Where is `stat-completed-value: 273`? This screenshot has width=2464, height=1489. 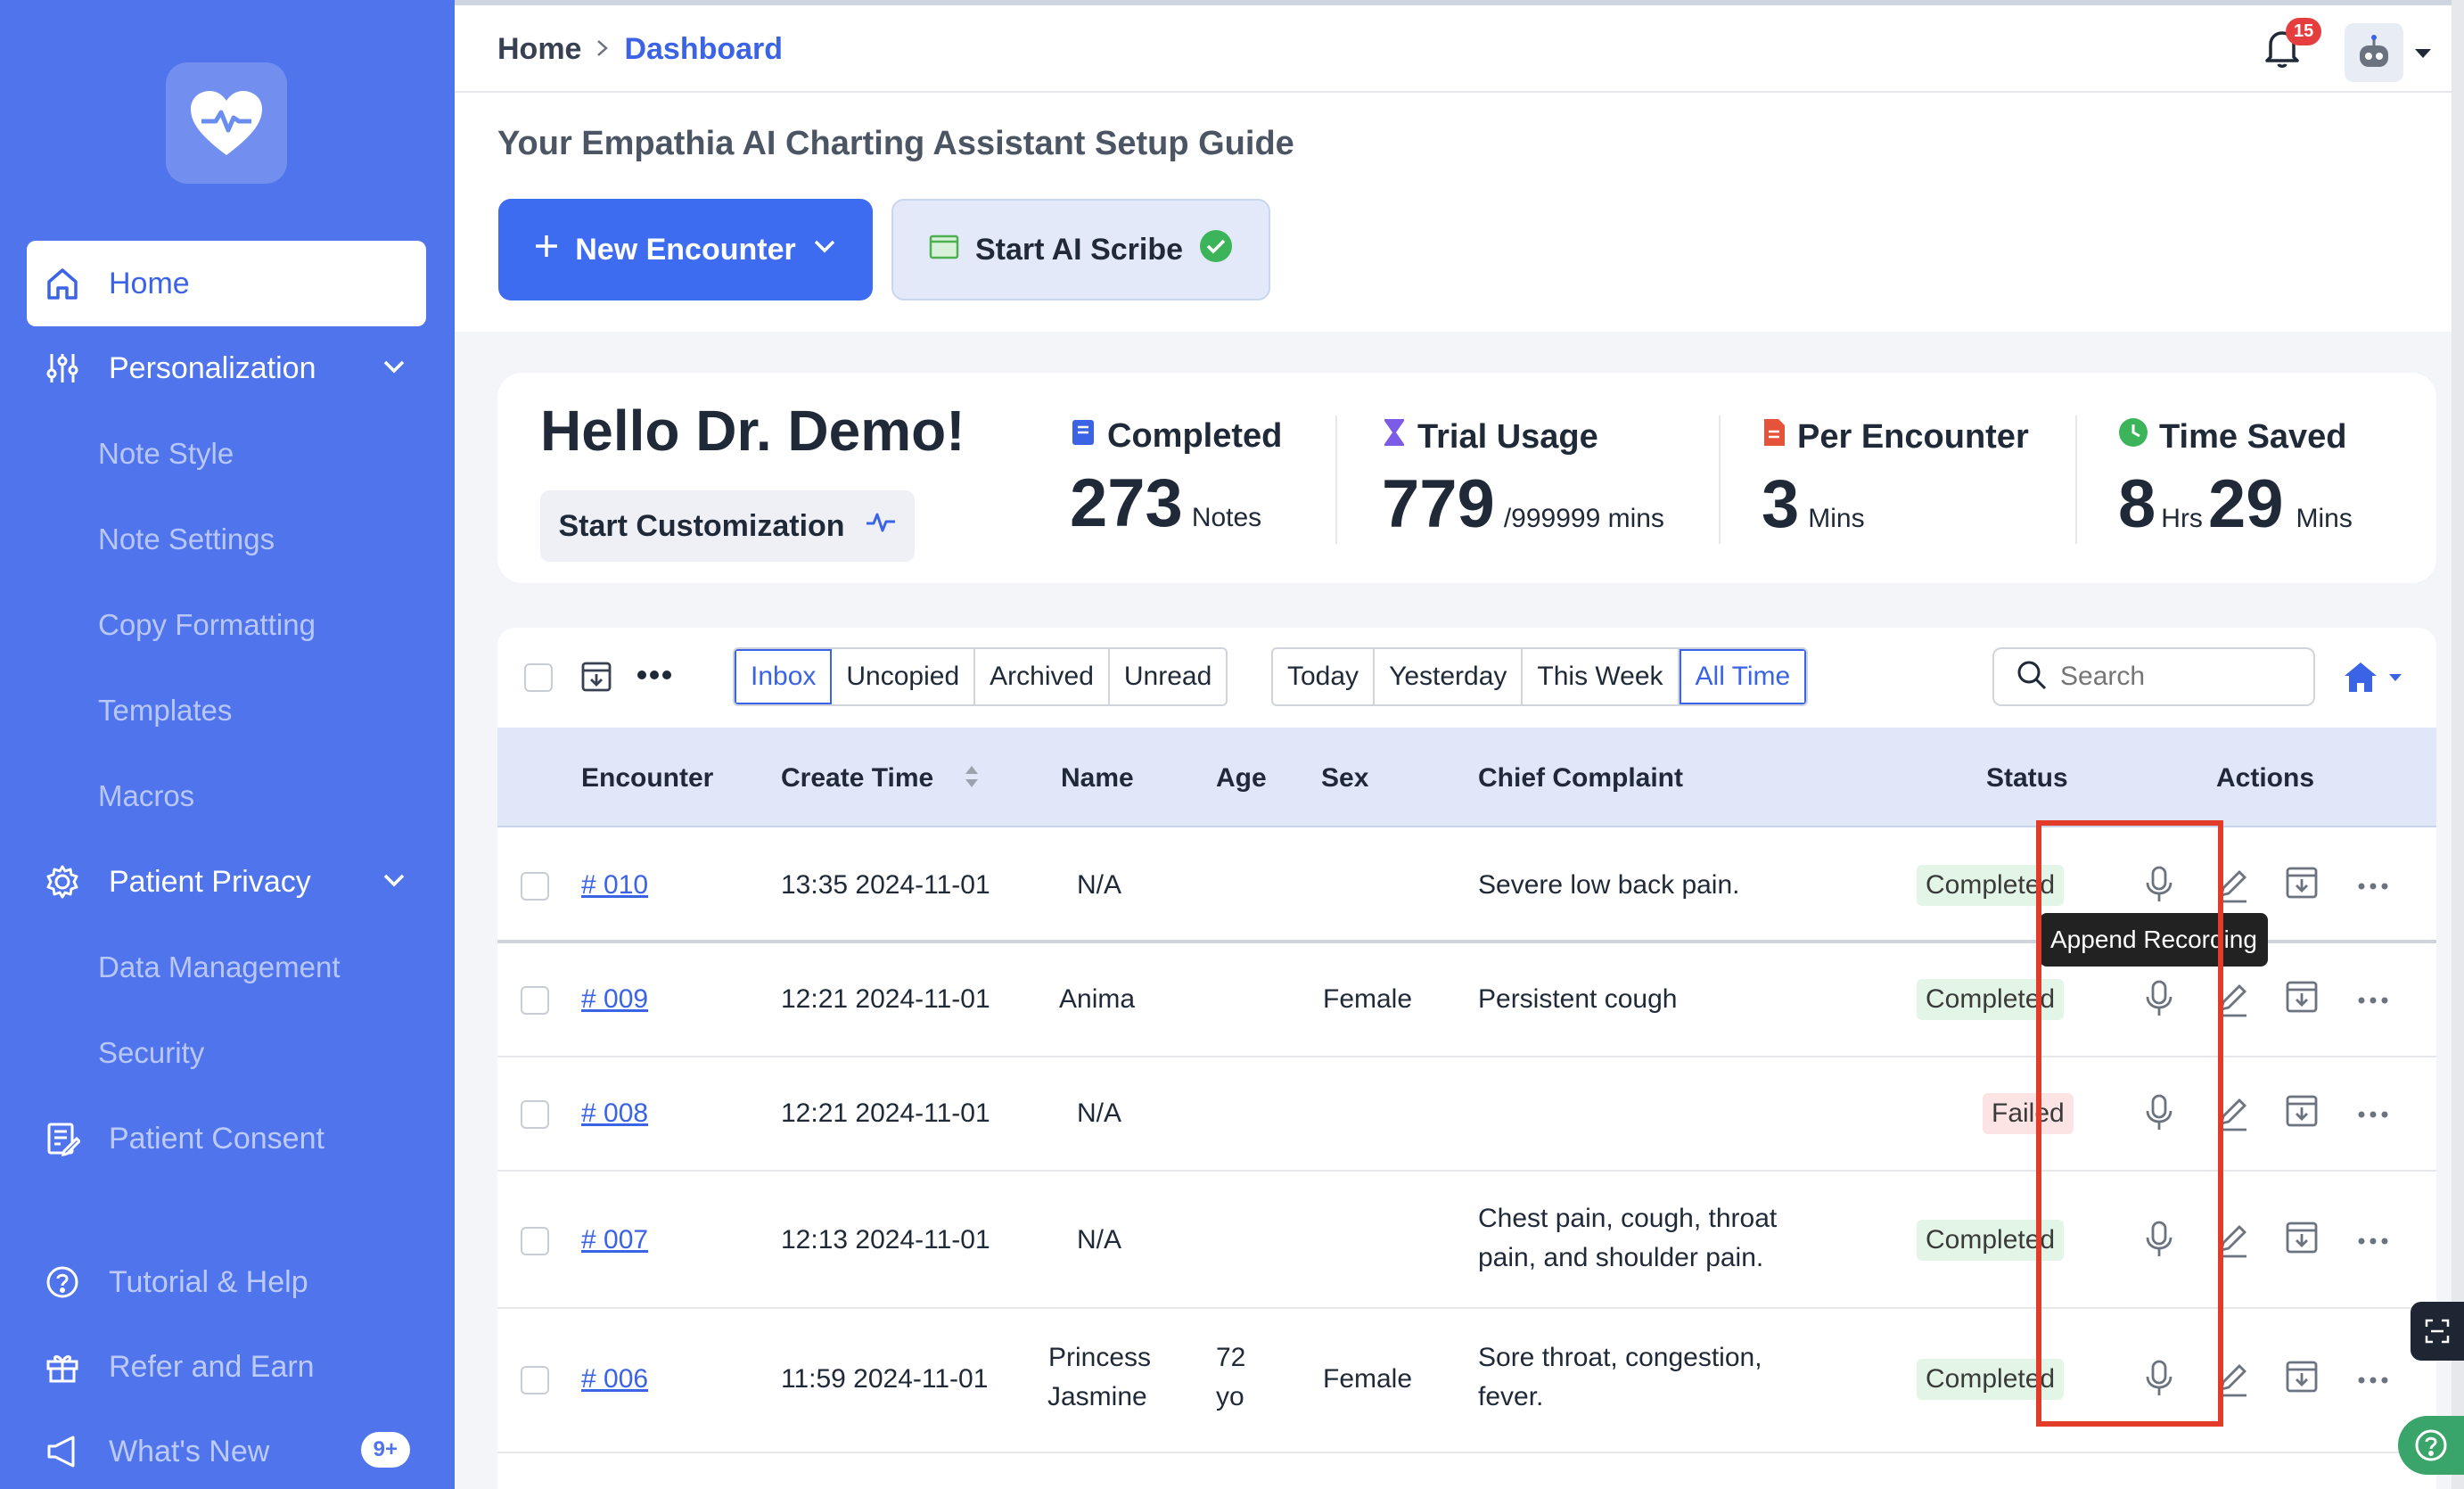
stat-completed-value: 273 is located at coordinates (1126, 503).